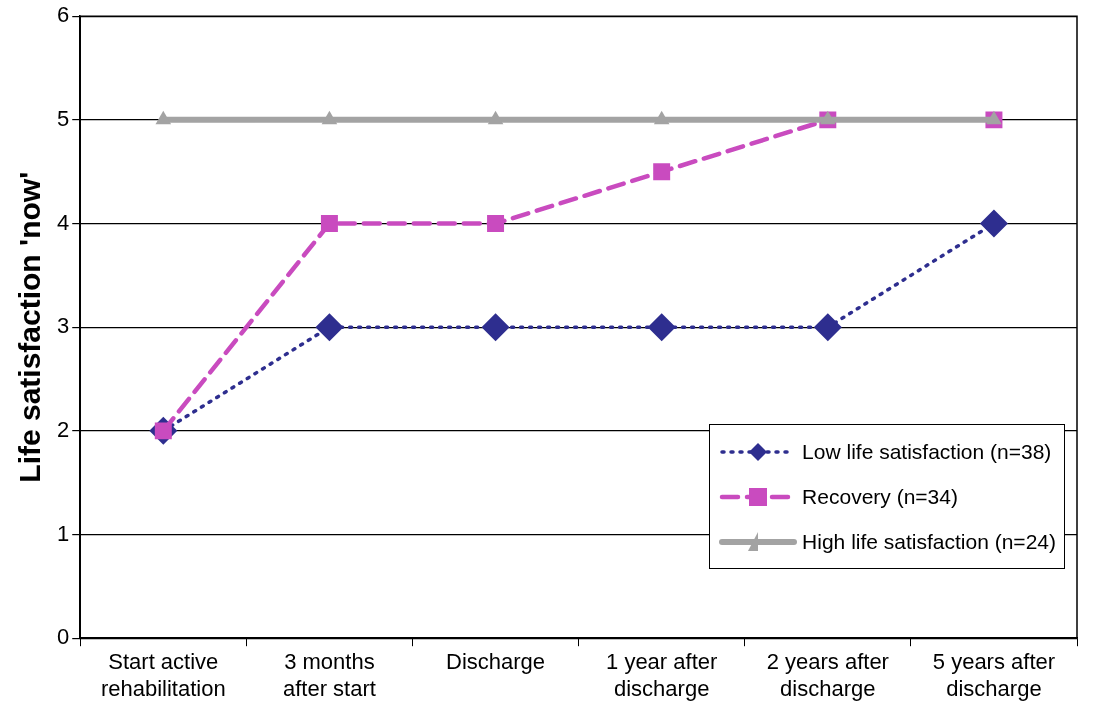  What do you see at coordinates (827, 675) in the screenshot?
I see `x-tick-label: 2 years after discharge` at bounding box center [827, 675].